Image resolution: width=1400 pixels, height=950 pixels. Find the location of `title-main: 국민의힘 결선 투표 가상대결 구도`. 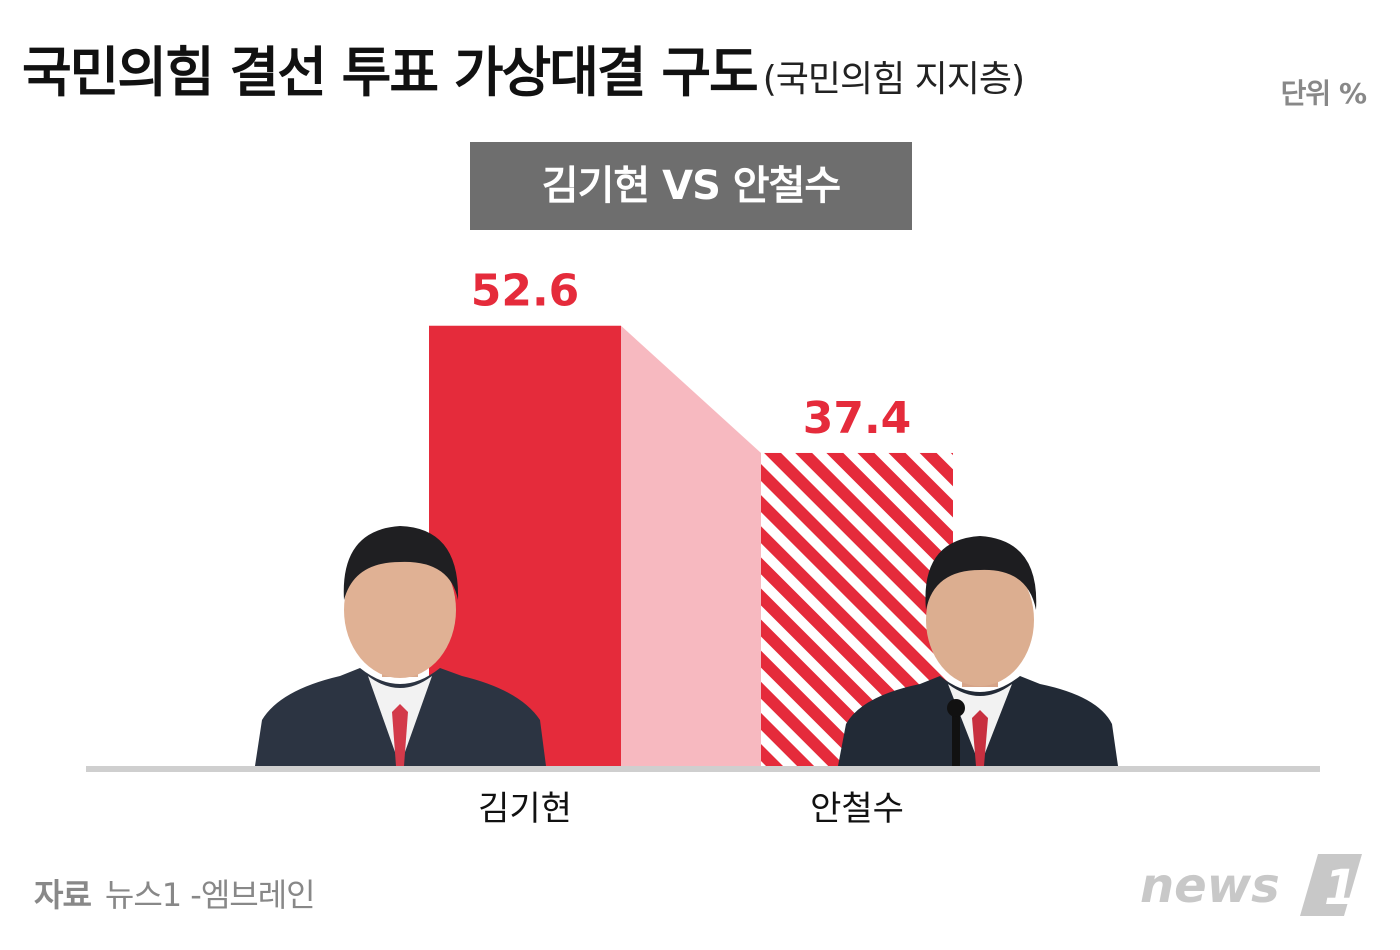

title-main: 국민의힘 결선 투표 가상대결 구도 is located at coordinates (390, 72).